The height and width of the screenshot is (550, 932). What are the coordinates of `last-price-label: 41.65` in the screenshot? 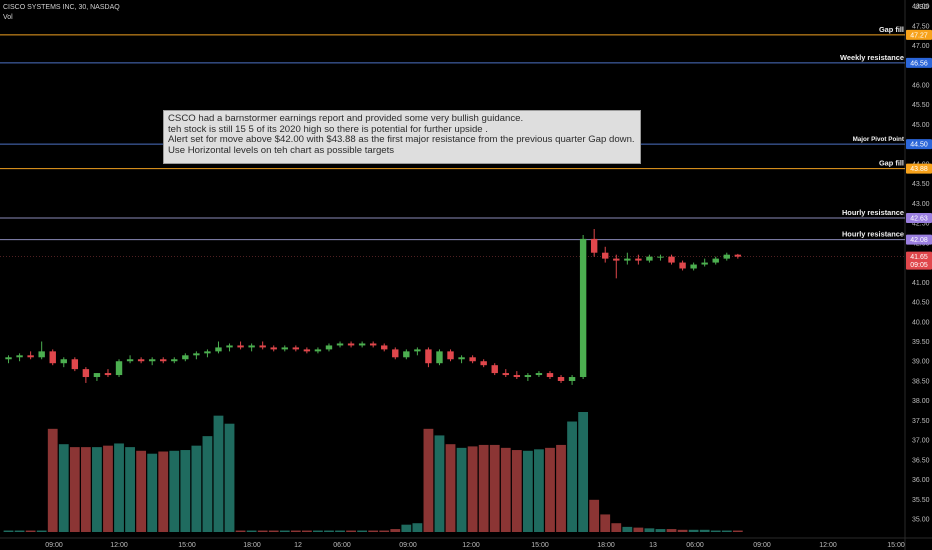 It's located at (919, 257).